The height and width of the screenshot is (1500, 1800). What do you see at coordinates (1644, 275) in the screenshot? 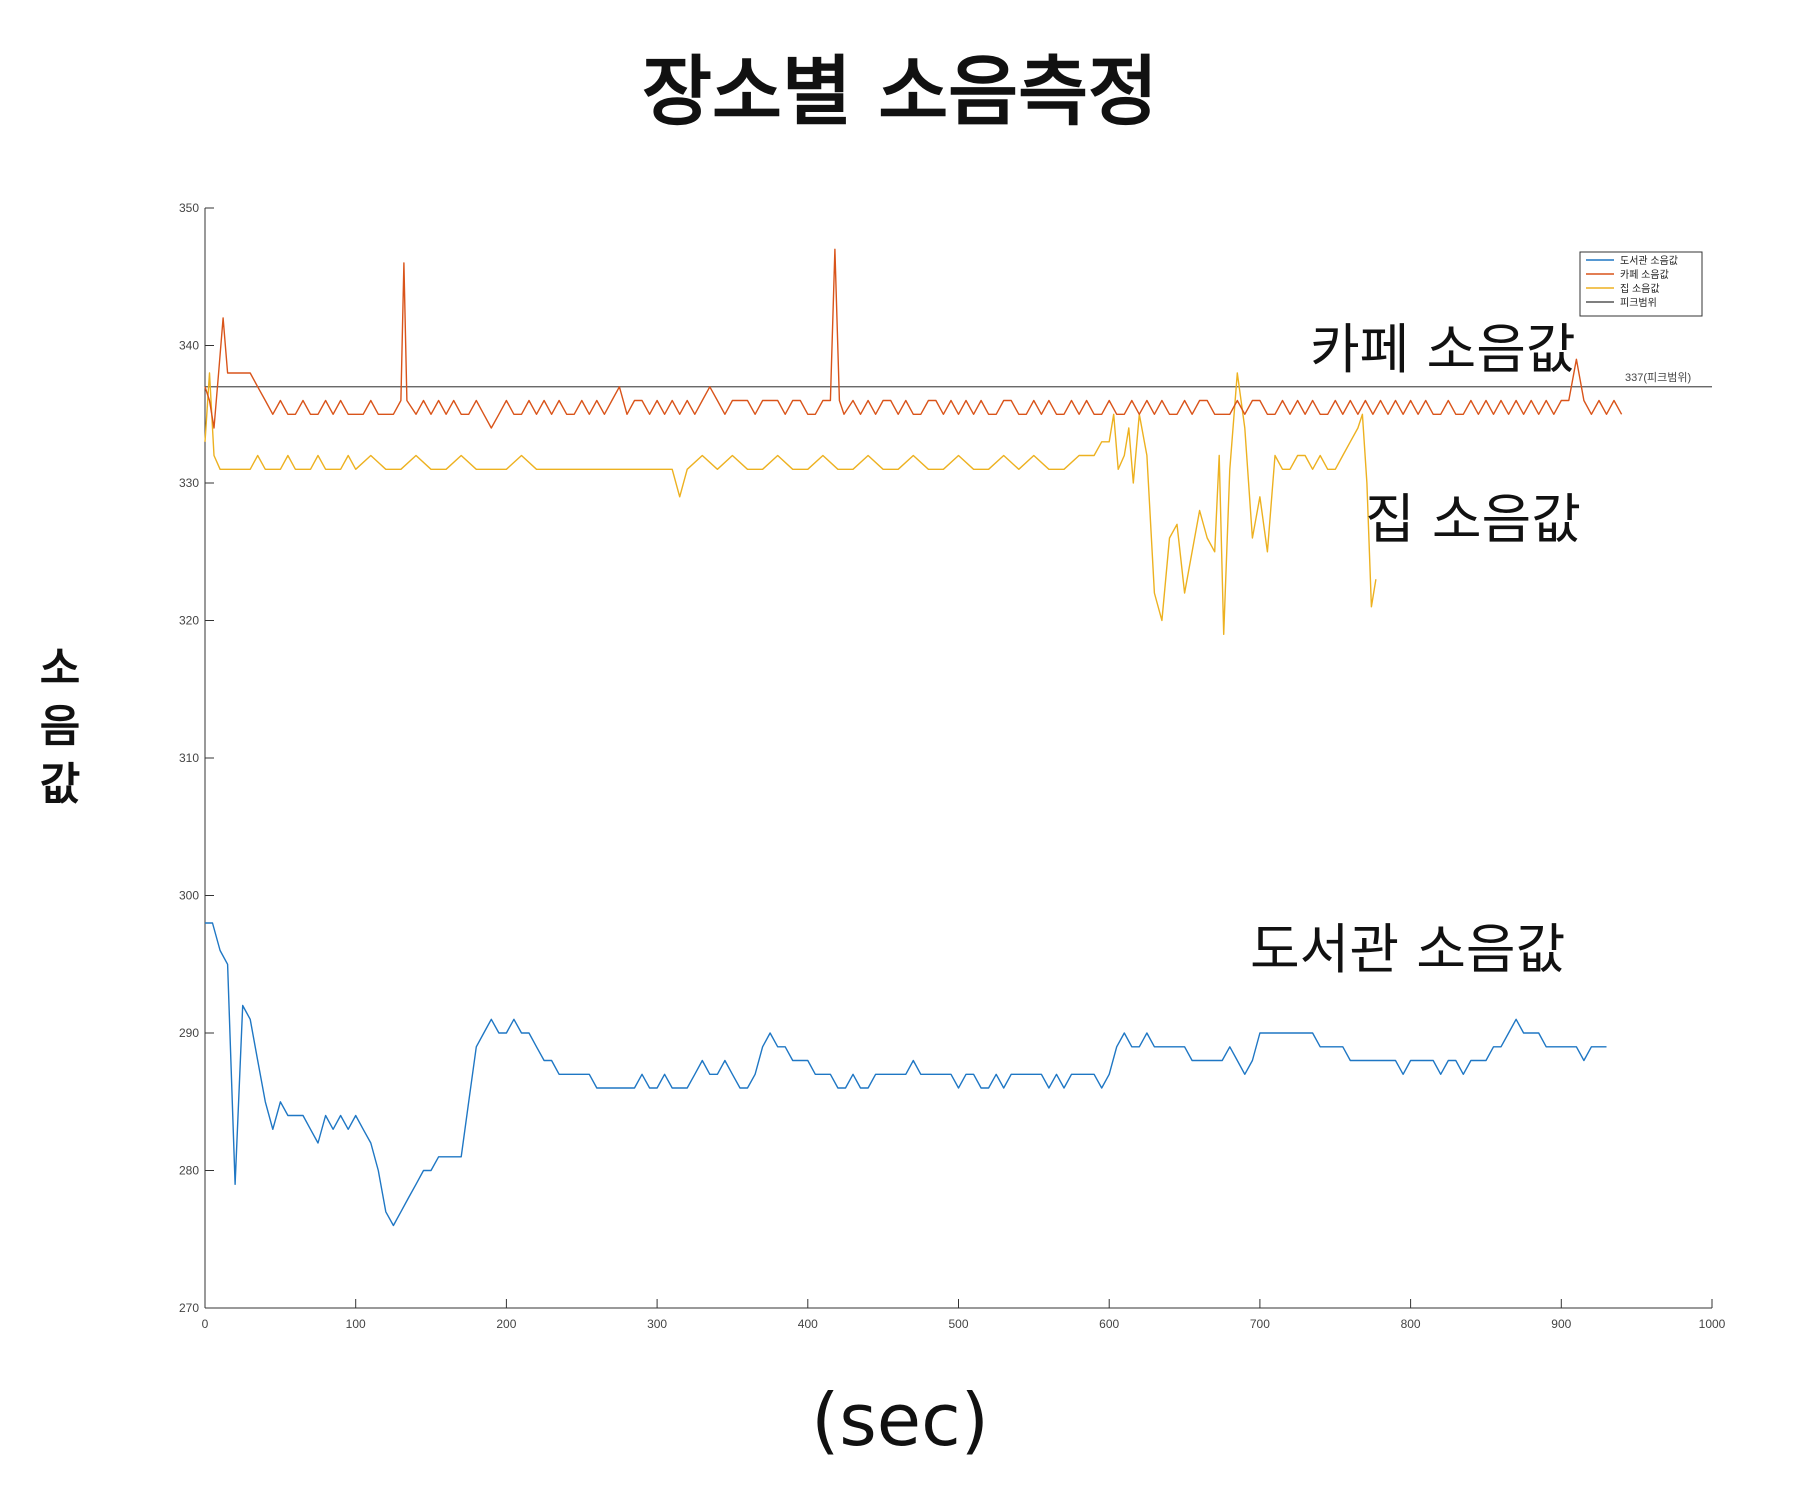
I see `legend-label: 카페 소음값` at bounding box center [1644, 275].